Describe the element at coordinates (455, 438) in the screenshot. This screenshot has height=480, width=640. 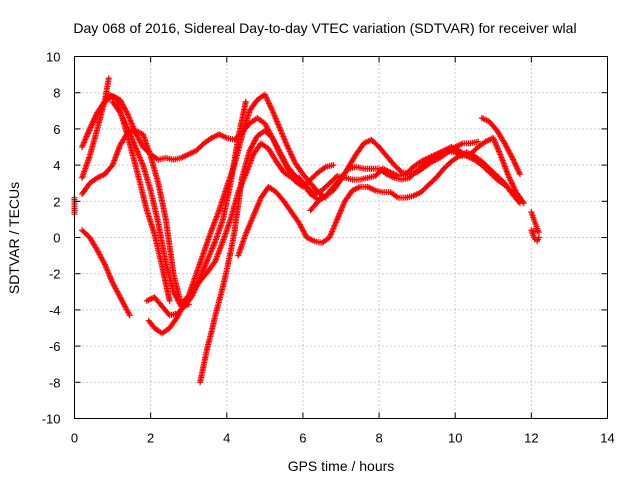
I see `x-tick-label: 10` at that location.